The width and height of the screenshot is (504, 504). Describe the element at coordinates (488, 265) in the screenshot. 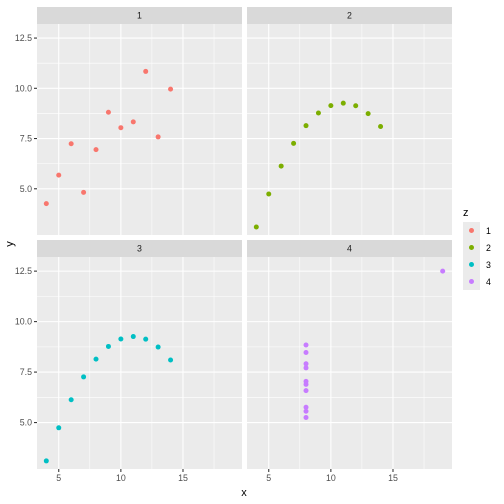

I see `legend-label: 3` at that location.